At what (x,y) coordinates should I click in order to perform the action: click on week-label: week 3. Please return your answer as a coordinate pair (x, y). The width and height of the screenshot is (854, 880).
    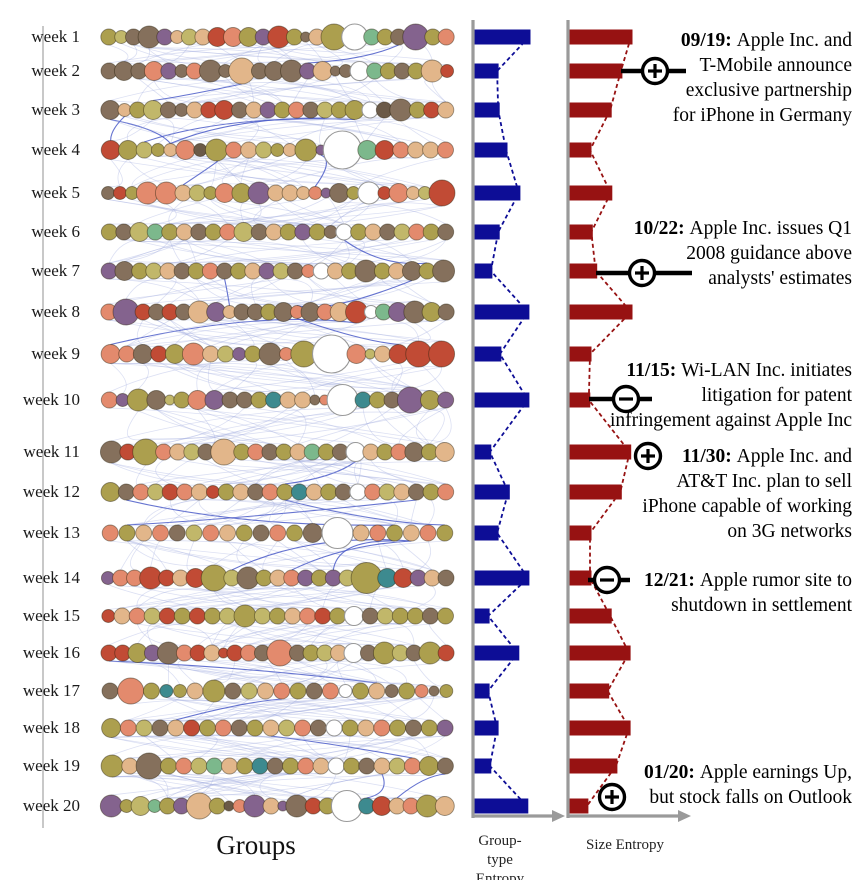
    Looking at the image, I should click on (55, 109).